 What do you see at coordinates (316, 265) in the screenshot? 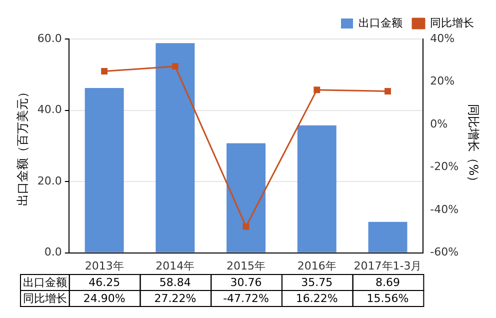
I see `x-tick-label: 2016年` at bounding box center [316, 265].